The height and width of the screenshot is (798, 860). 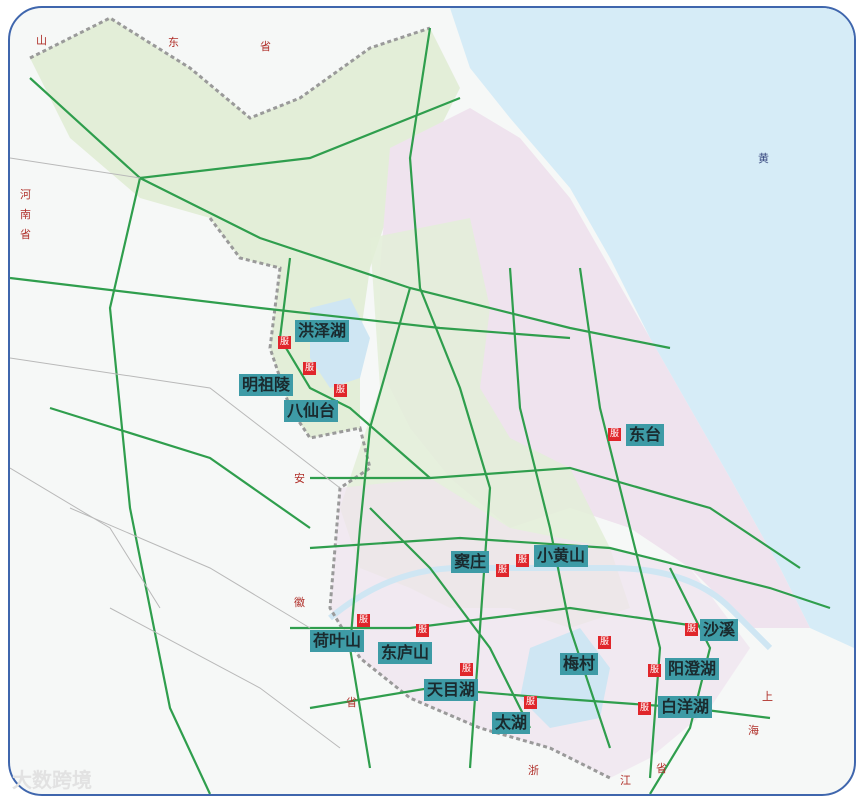 What do you see at coordinates (767, 696) in the screenshot?
I see `province-label: 上` at bounding box center [767, 696].